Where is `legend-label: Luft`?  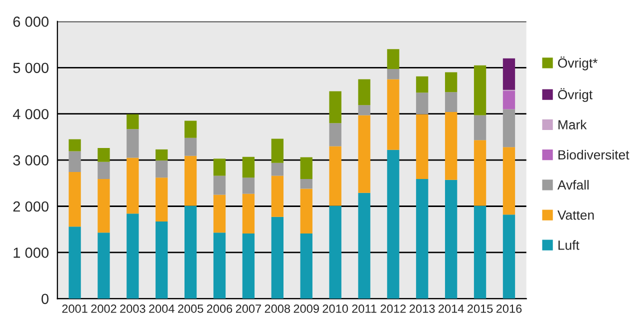 legend-label: Luft is located at coordinates (569, 245).